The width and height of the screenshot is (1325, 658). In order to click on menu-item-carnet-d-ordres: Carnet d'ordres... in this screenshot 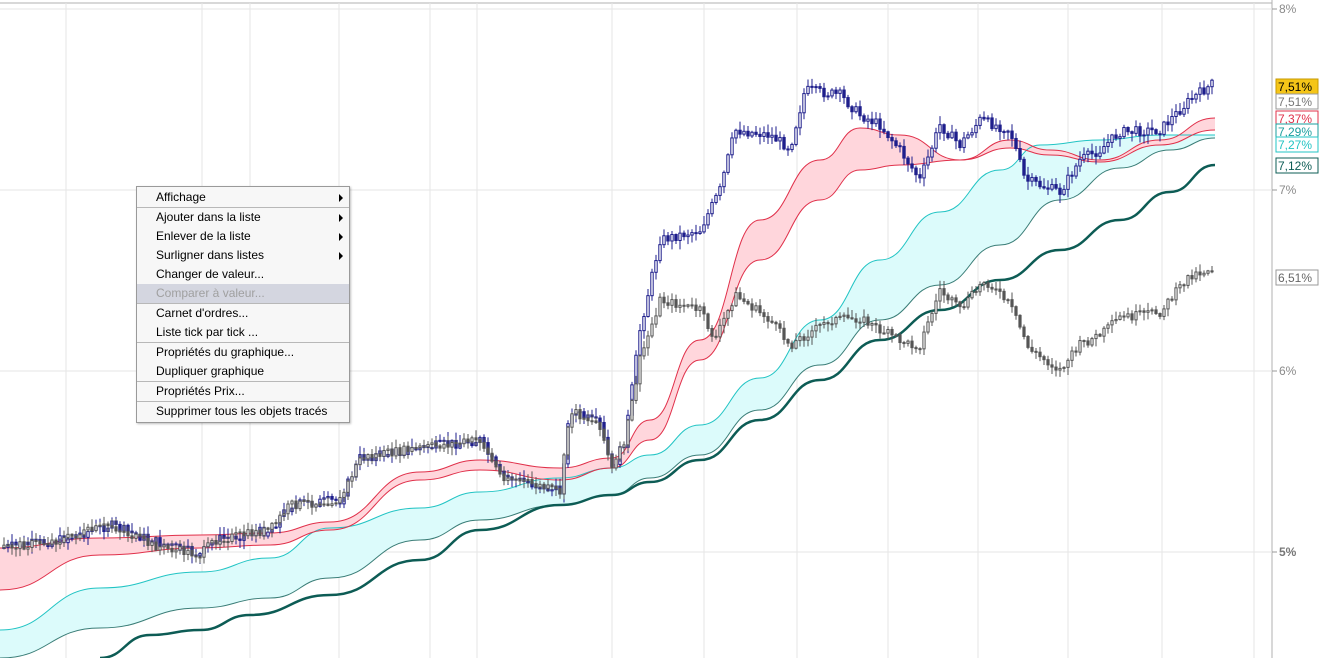, I will do `click(243, 313)`.